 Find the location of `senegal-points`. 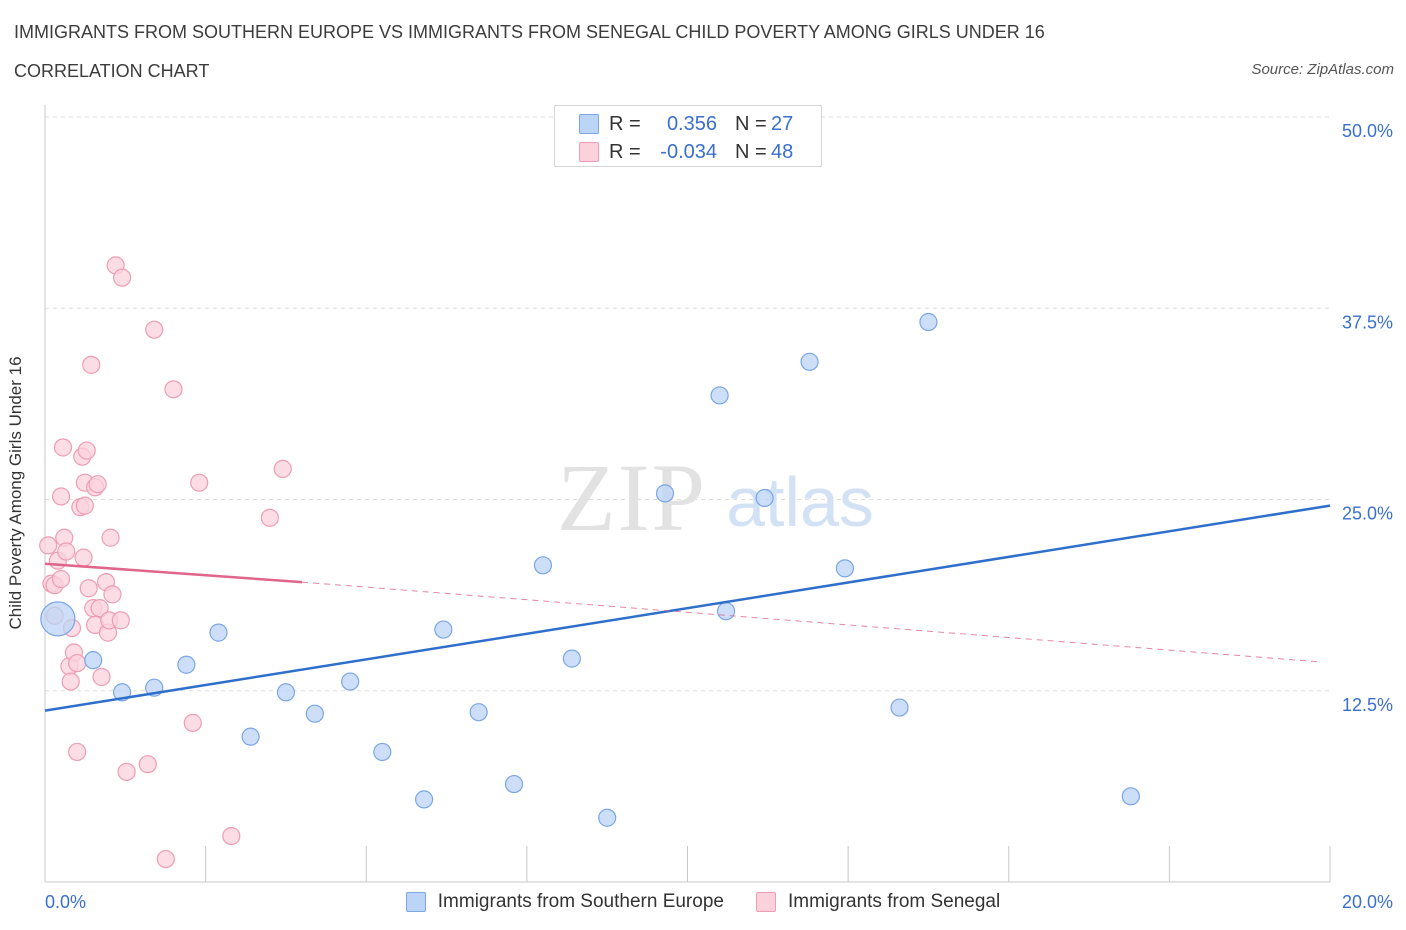

senegal-points is located at coordinates (165, 562).